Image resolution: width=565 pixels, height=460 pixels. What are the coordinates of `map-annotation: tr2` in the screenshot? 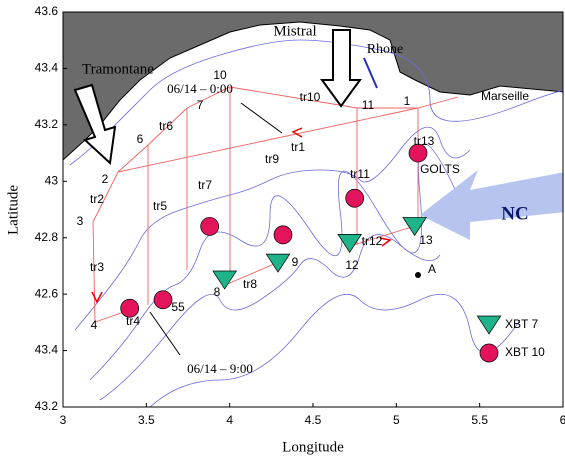 It's located at (97, 199).